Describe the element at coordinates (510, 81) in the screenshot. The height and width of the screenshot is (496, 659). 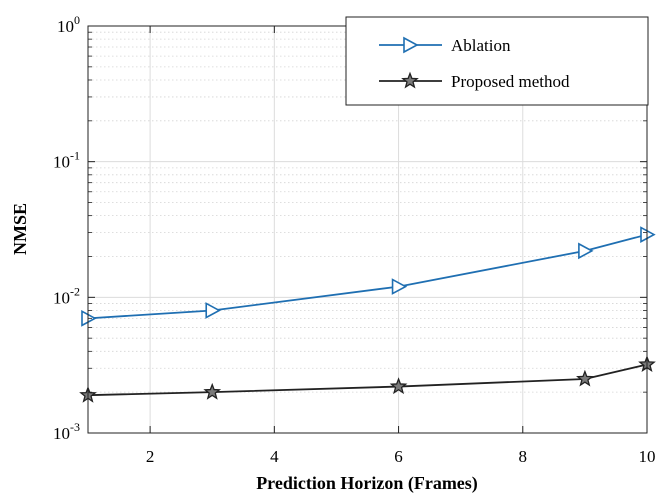
I see `legend-label-proposed-method: Proposed method` at that location.